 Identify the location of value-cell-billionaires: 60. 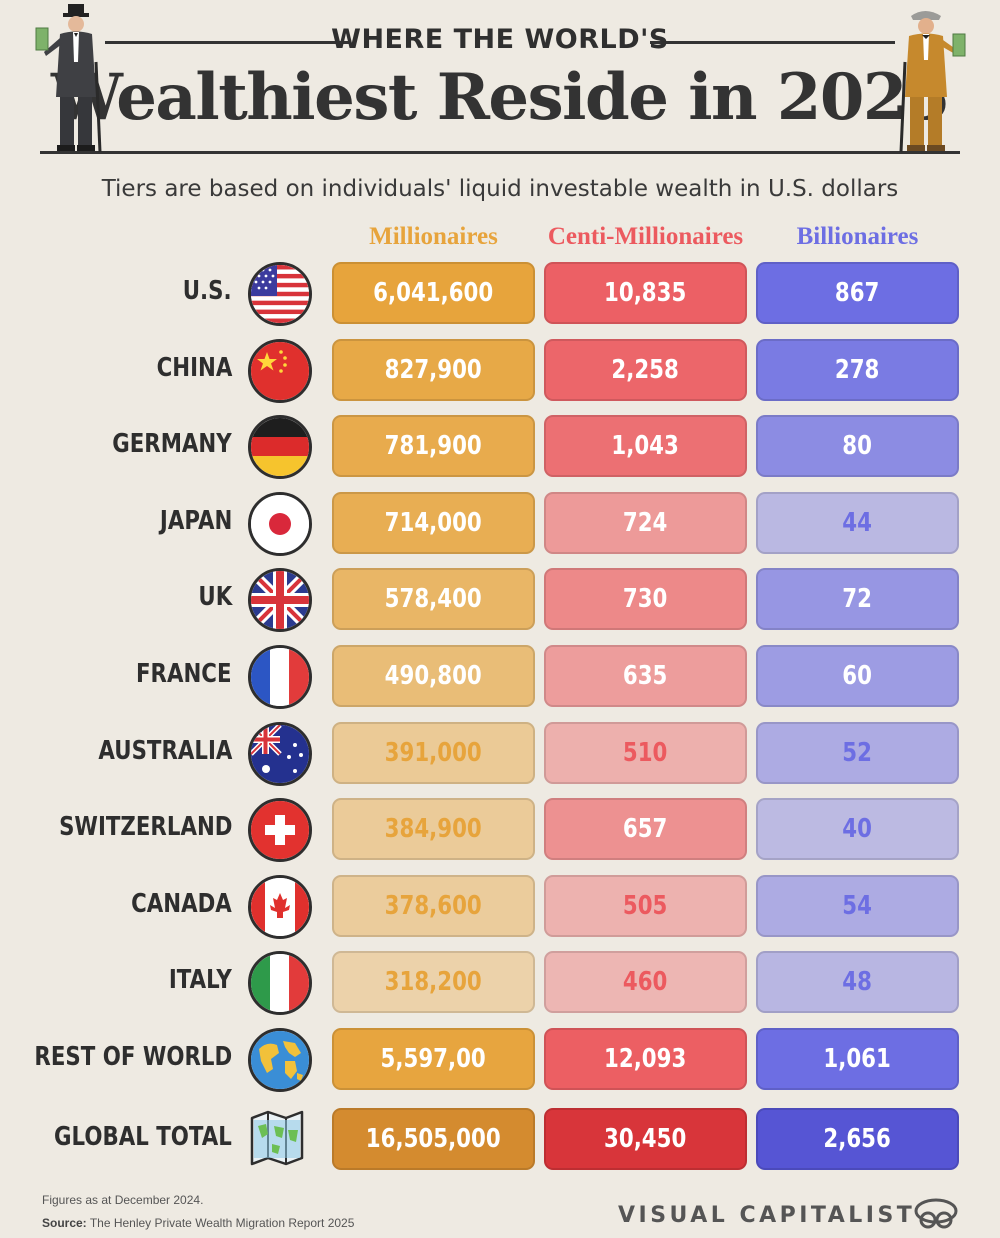
(857, 676).